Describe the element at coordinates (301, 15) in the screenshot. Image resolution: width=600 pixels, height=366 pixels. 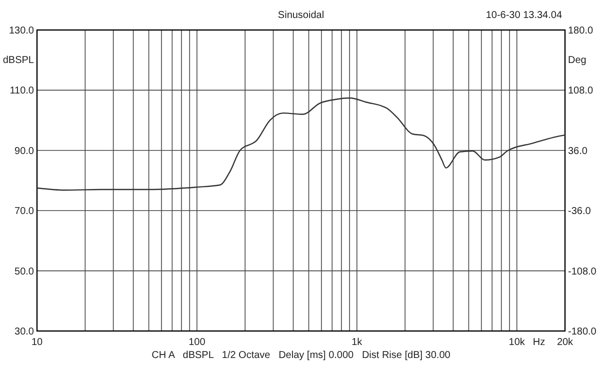
I see `chart-title: Sinusoidal` at that location.